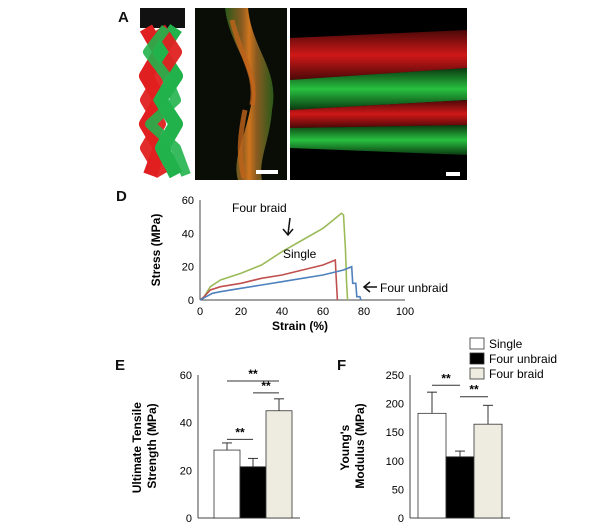 The height and width of the screenshot is (531, 592). Describe the element at coordinates (477, 343) in the screenshot. I see `legend-swatch-single` at that location.